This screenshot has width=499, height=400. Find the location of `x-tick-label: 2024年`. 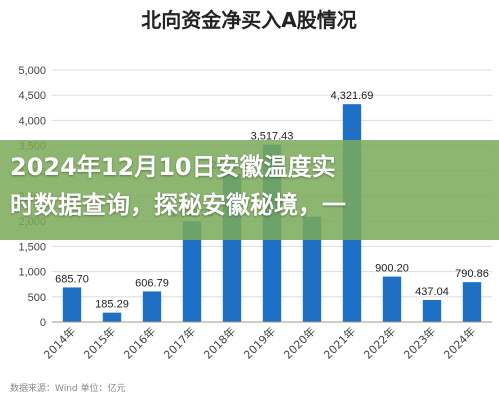

x-tick-label: 2024年 is located at coordinates (459, 342).